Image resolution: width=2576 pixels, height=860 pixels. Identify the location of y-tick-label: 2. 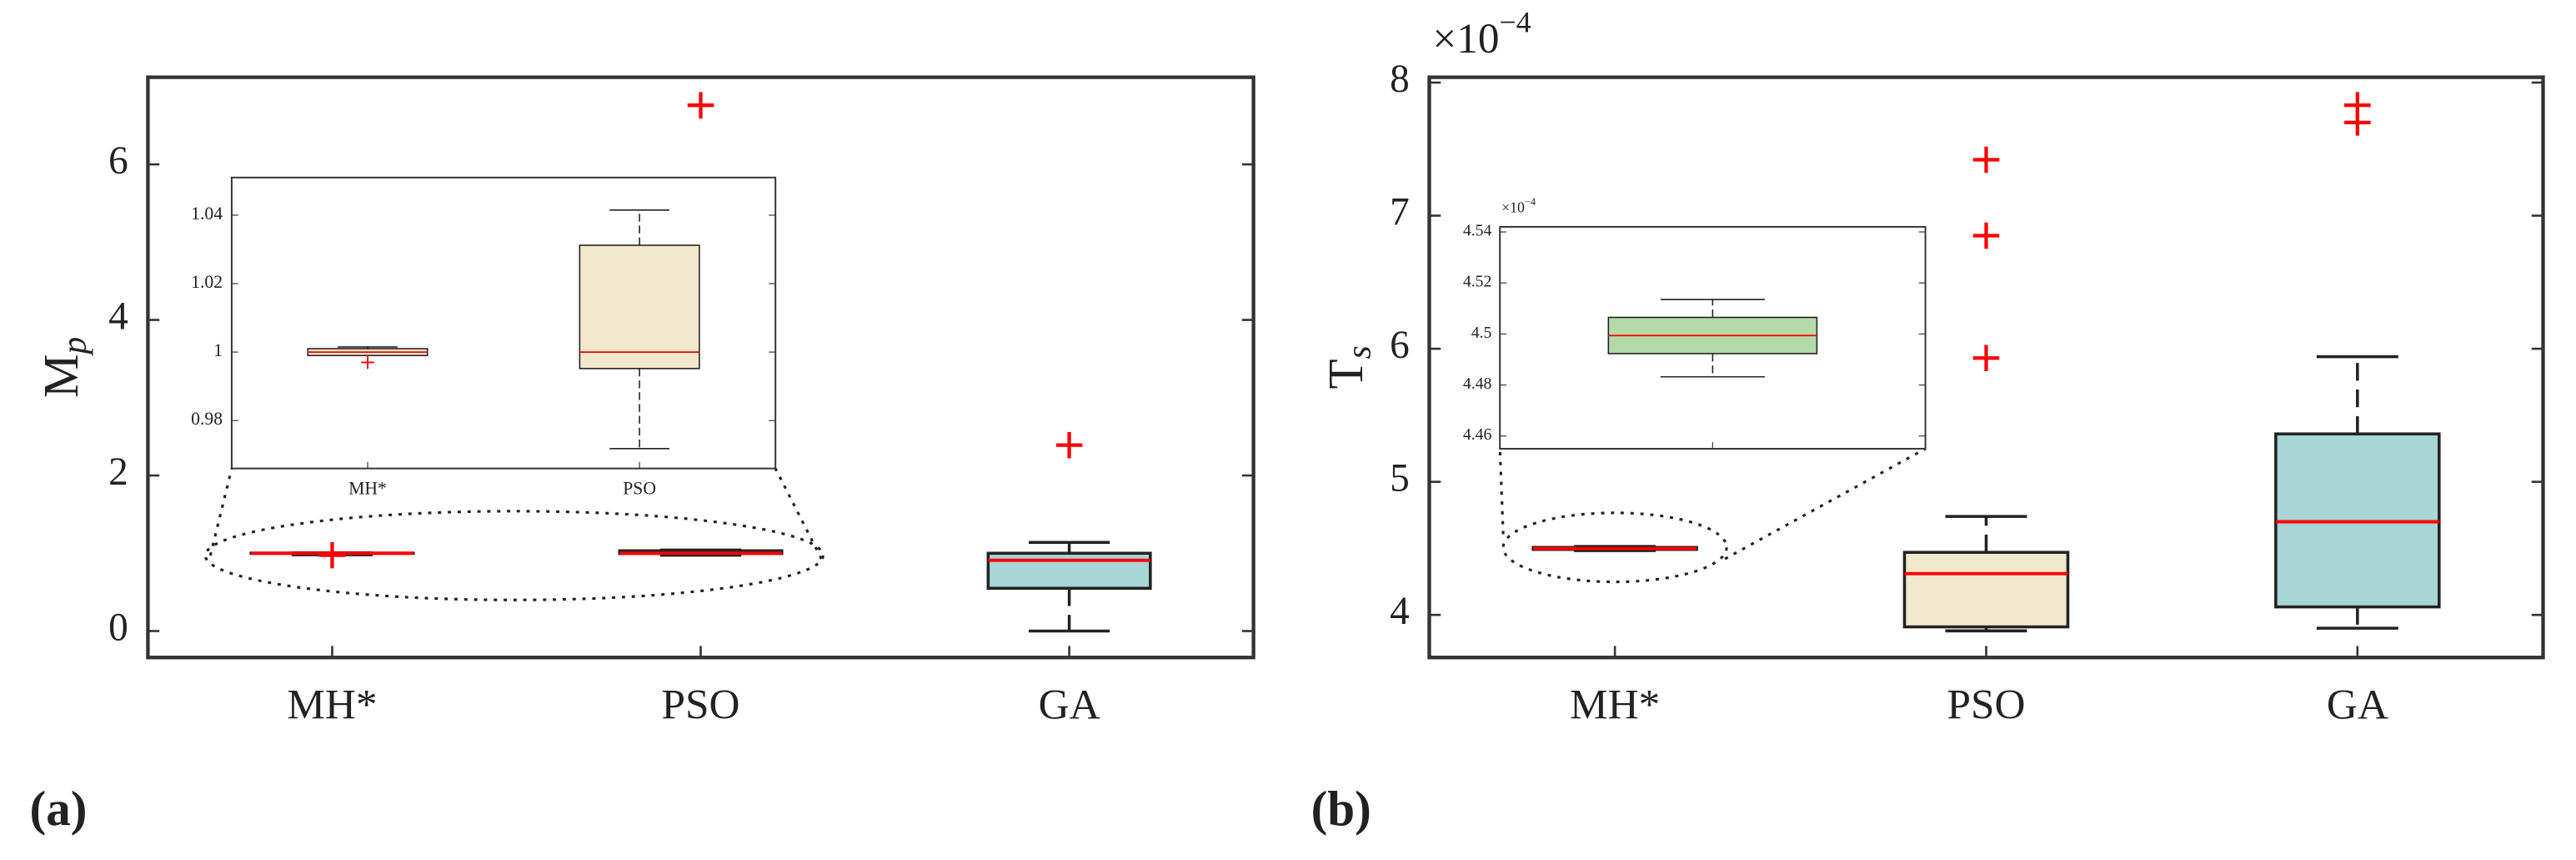
(118, 472).